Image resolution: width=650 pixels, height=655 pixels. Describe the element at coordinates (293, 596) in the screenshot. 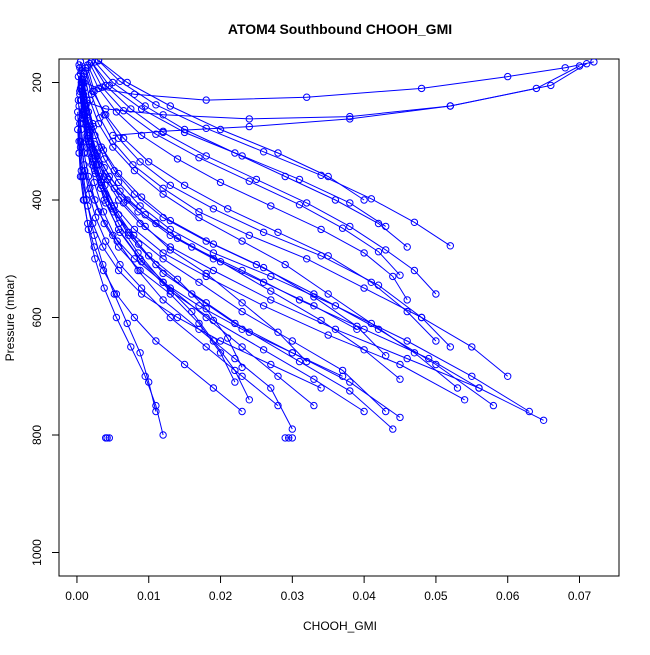

I see `x-tick-label: 0.03` at that location.